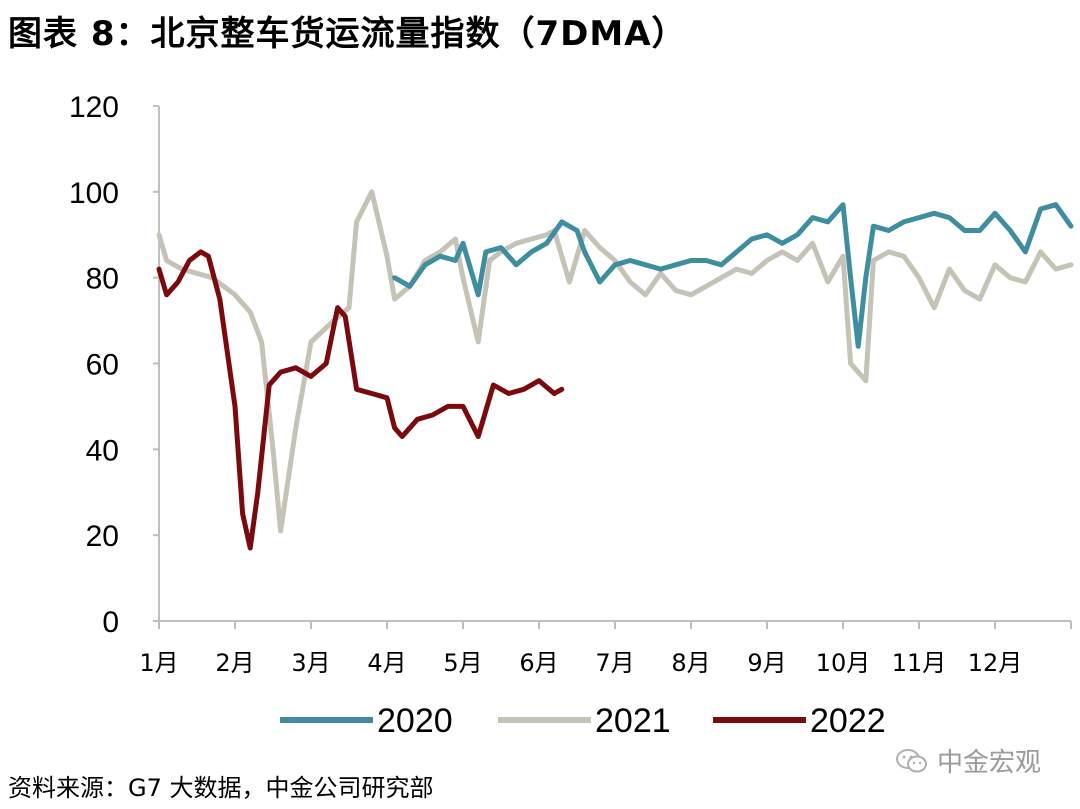 The width and height of the screenshot is (1080, 809). What do you see at coordinates (110, 622) in the screenshot?
I see `y-tick-label: 0` at bounding box center [110, 622].